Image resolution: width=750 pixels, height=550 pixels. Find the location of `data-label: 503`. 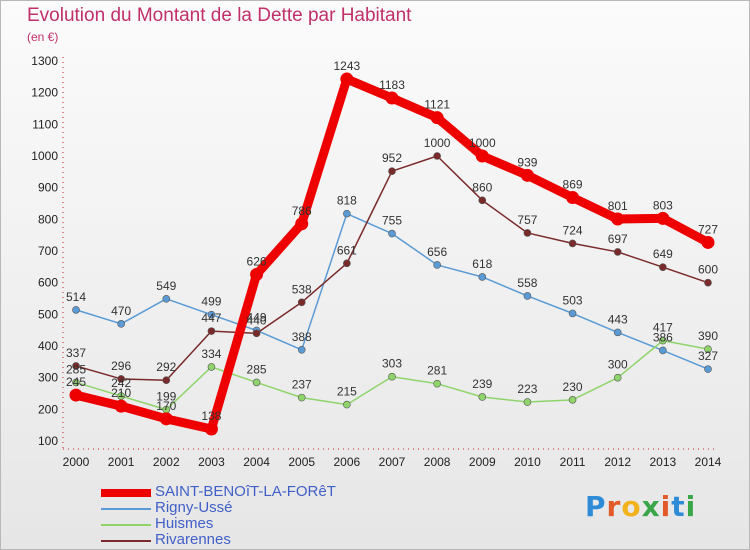

data-label: 503 is located at coordinates (573, 300).